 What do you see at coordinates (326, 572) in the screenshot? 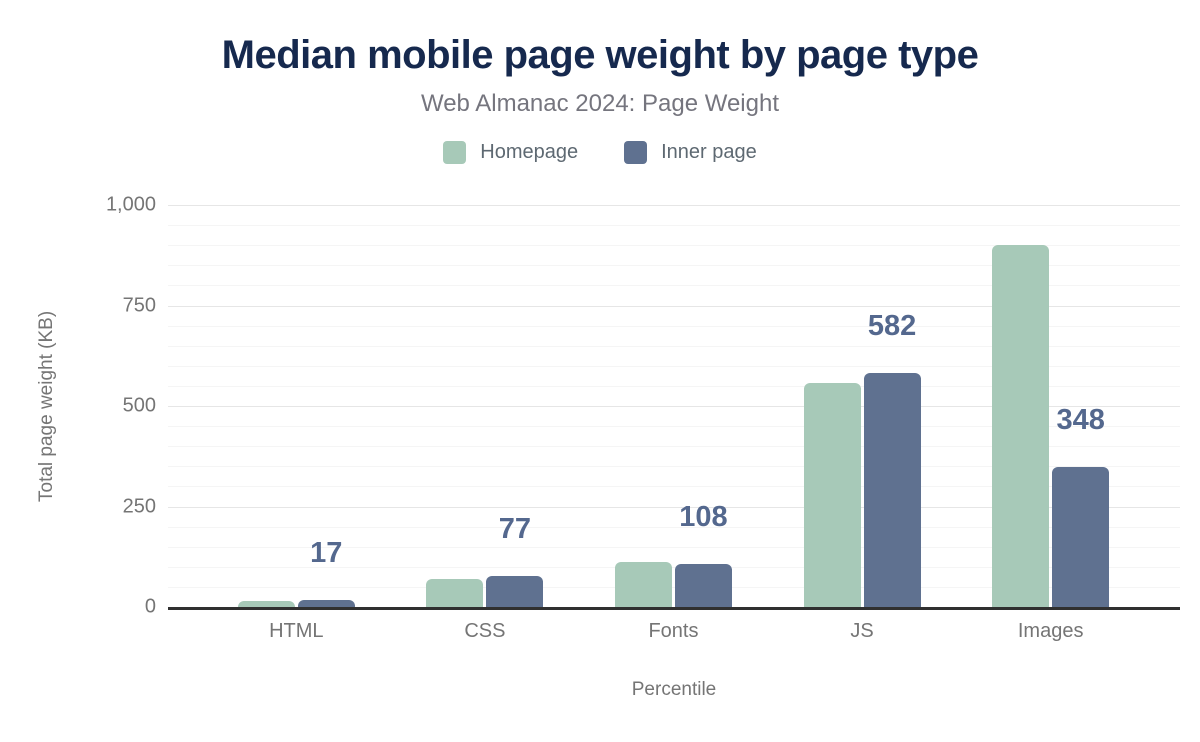
I see `bar-inner-page-html: 17` at bounding box center [326, 572].